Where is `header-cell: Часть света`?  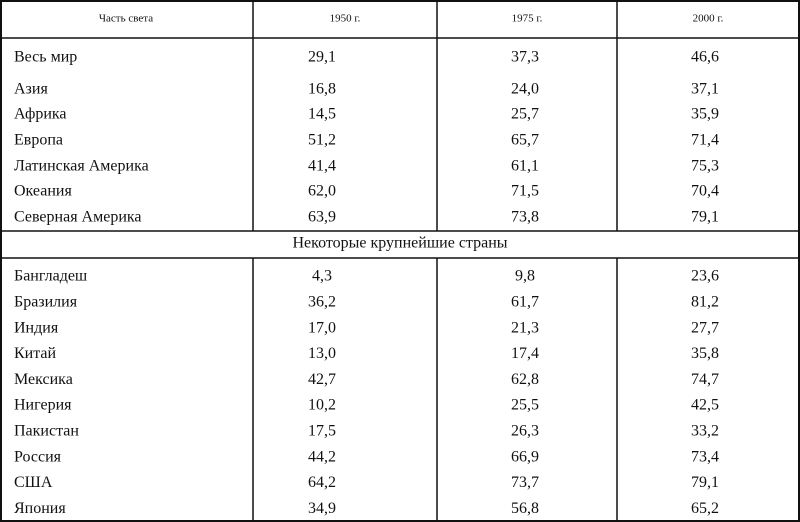 header-cell: Часть света is located at coordinates (126, 19).